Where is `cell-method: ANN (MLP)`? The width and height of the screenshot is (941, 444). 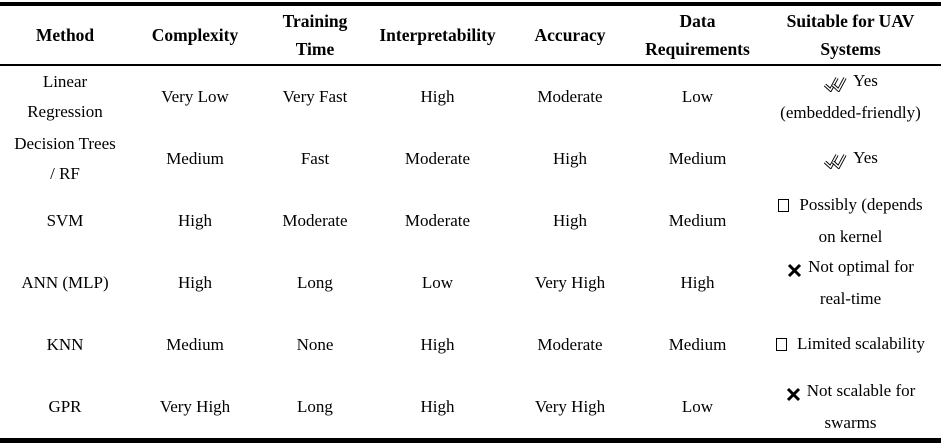 cell-method: ANN (MLP) is located at coordinates (65, 283).